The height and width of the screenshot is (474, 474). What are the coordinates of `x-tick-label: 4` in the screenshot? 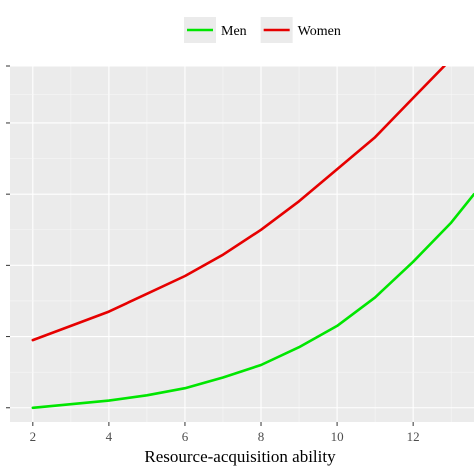 It's located at (109, 436).